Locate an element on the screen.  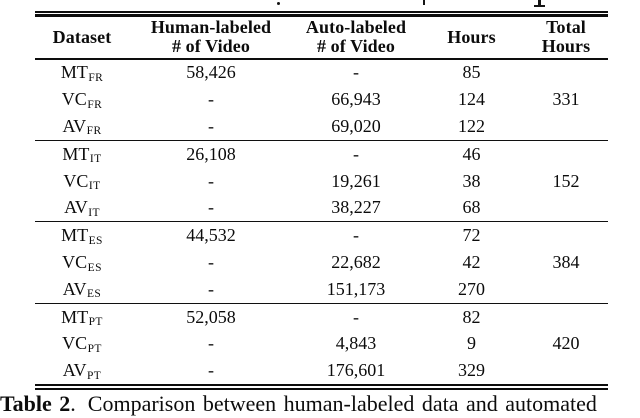
dataset-label: VC ES is located at coordinates (82, 263).